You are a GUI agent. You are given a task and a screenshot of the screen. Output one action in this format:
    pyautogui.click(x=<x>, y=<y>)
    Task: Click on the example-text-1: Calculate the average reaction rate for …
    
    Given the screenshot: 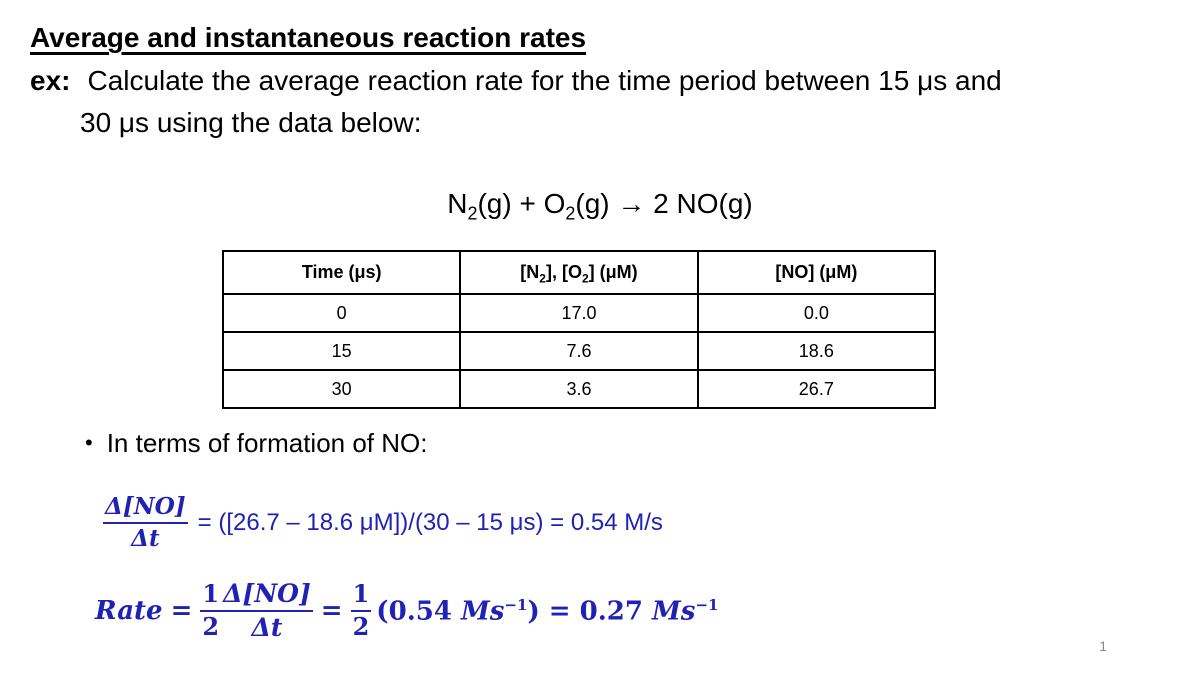 What is the action you would take?
    pyautogui.click(x=544, y=80)
    